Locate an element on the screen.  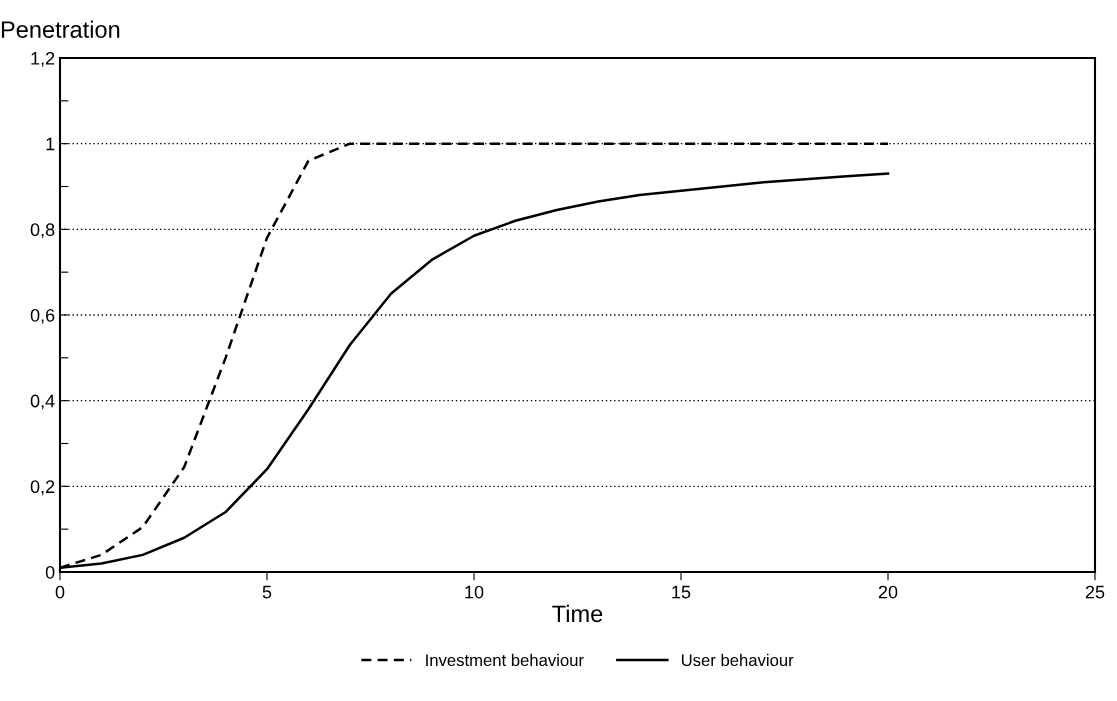
x-tick-label: 15 is located at coordinates (681, 592).